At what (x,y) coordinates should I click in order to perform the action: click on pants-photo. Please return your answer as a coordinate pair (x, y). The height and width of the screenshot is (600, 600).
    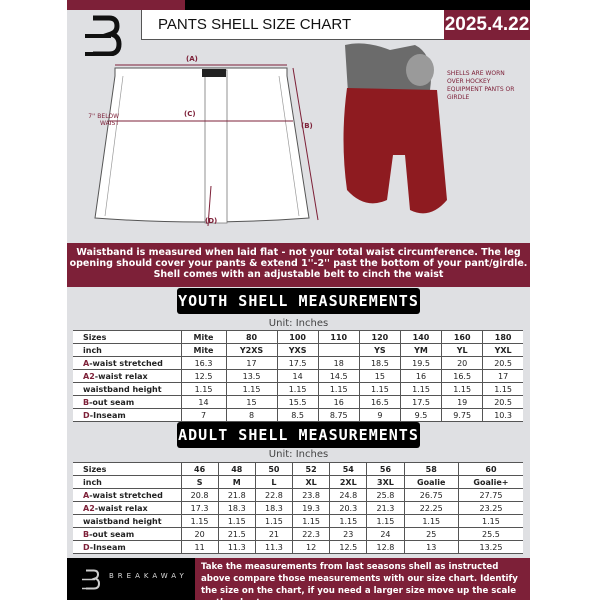
    Looking at the image, I should click on (395, 128).